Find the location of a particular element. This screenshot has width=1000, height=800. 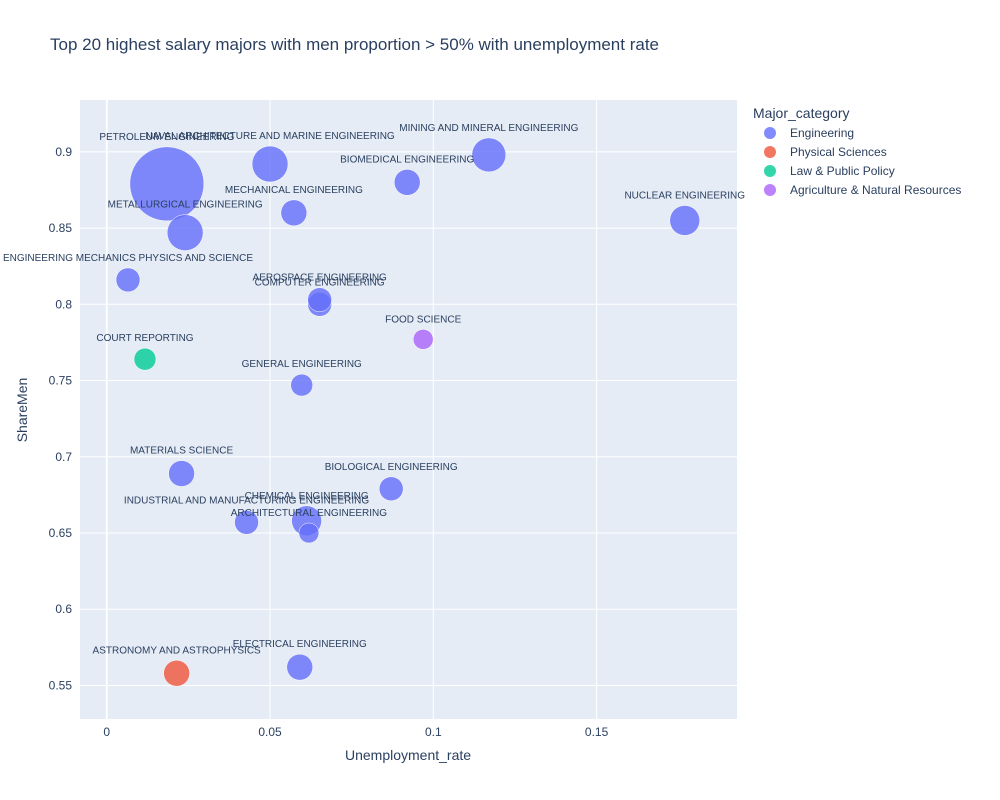

point-label: MINING AND MINERAL ENGINEERING is located at coordinates (488, 128).